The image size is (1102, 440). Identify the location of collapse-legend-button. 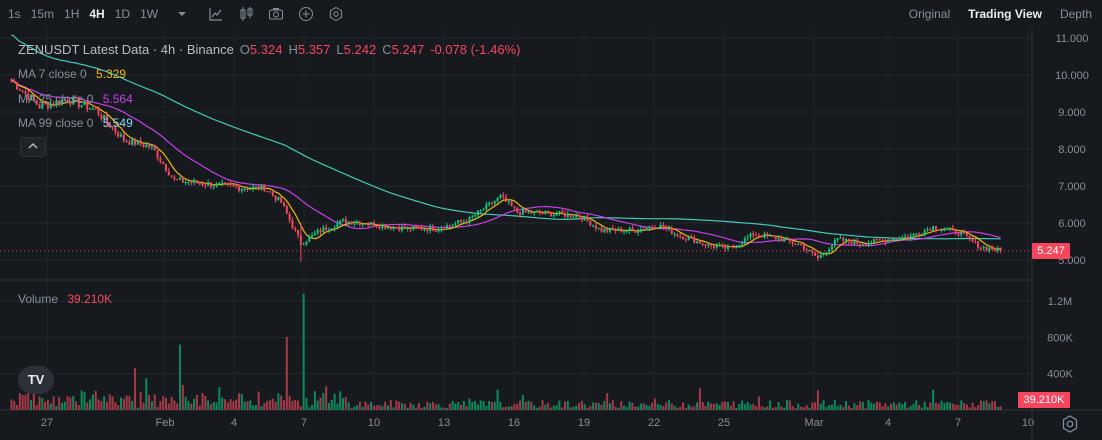
(33, 147).